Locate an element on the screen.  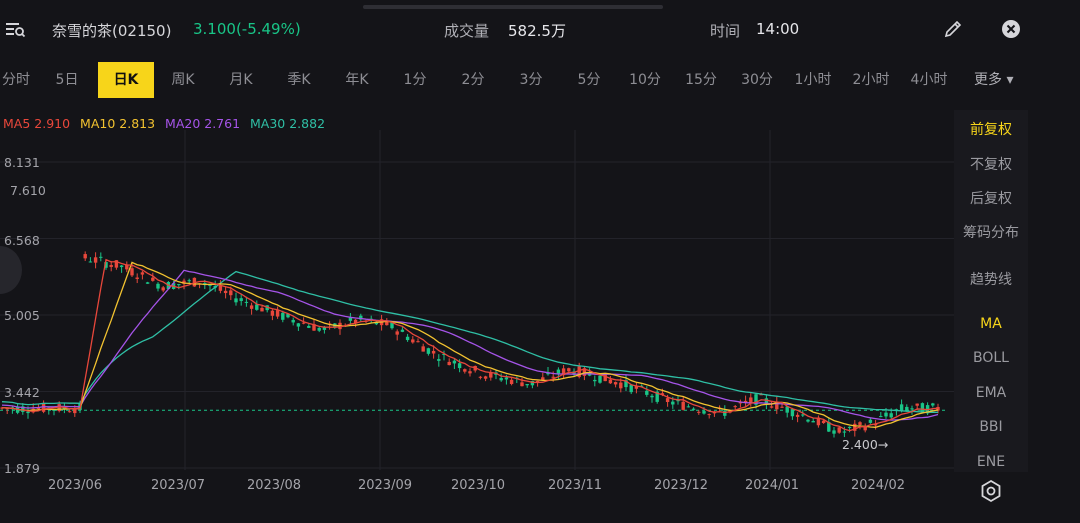
tab-0: 分时 is located at coordinates (16, 80).